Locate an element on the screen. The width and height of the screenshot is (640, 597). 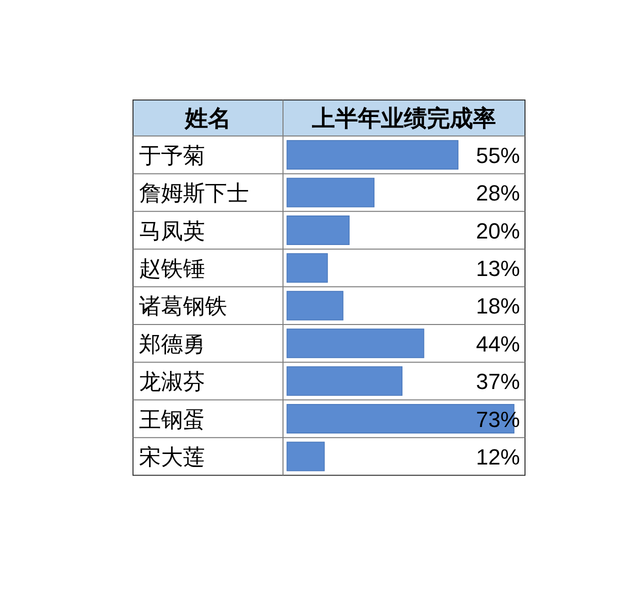
data-label: 44% is located at coordinates (498, 343).